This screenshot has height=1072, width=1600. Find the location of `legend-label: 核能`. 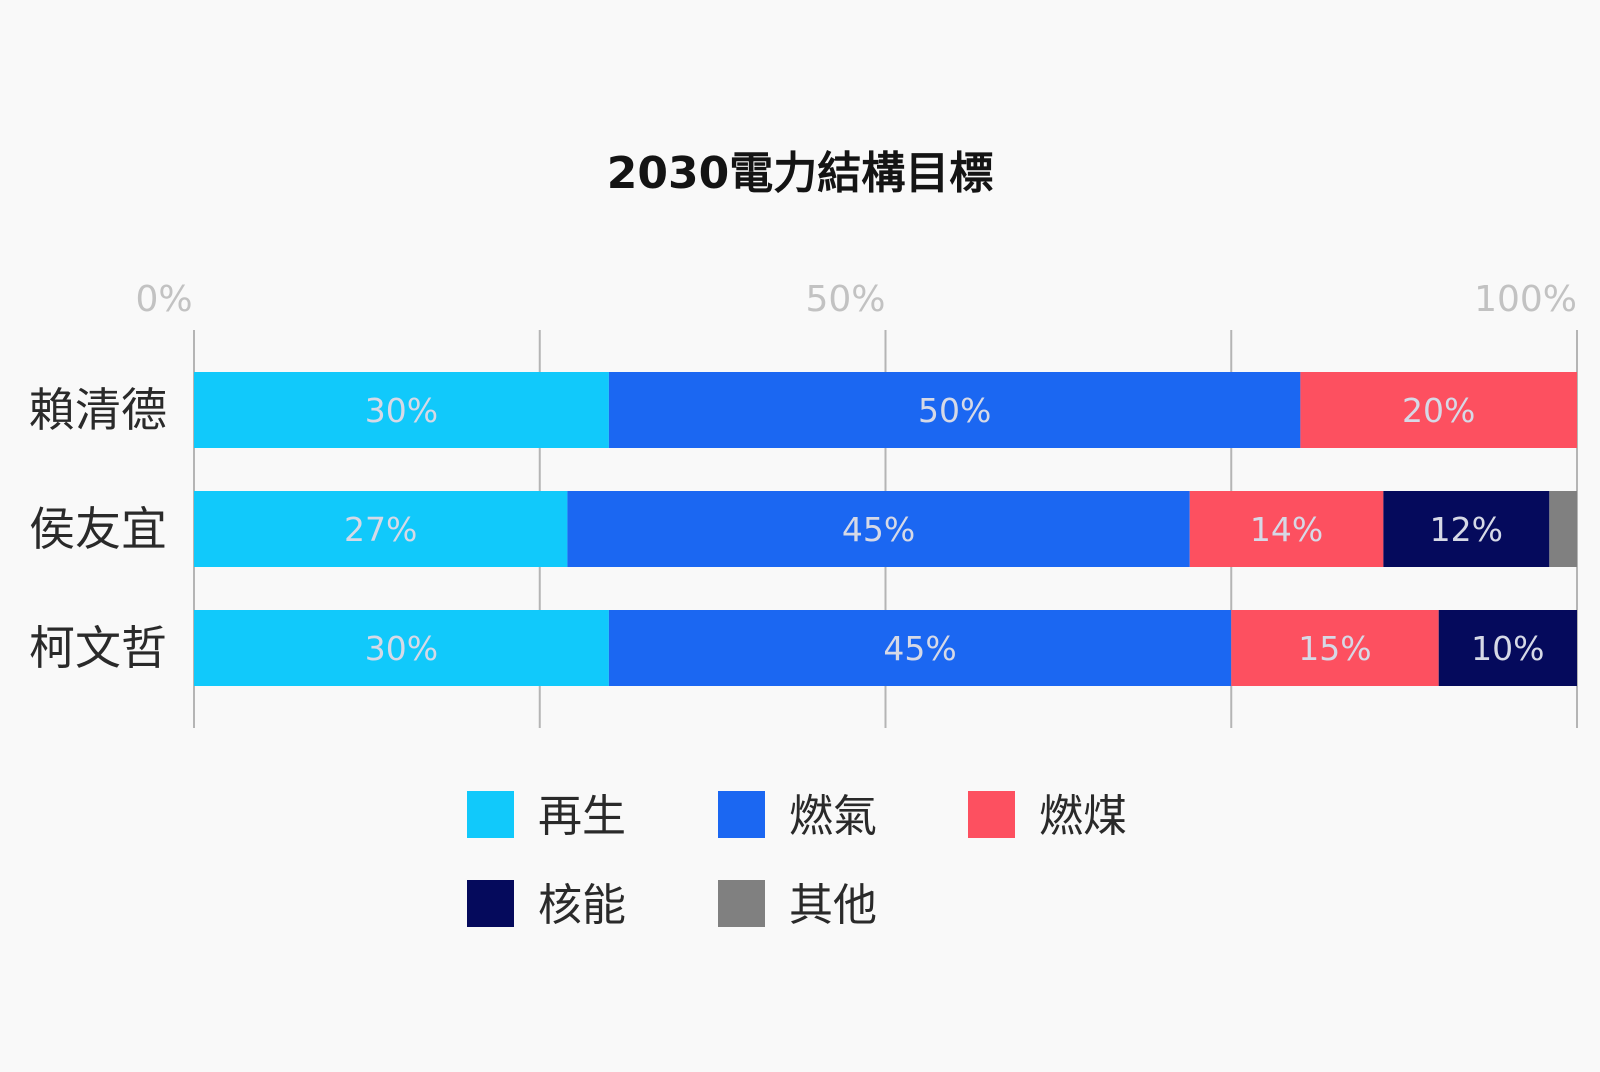

legend-label: 核能 is located at coordinates (582, 905).